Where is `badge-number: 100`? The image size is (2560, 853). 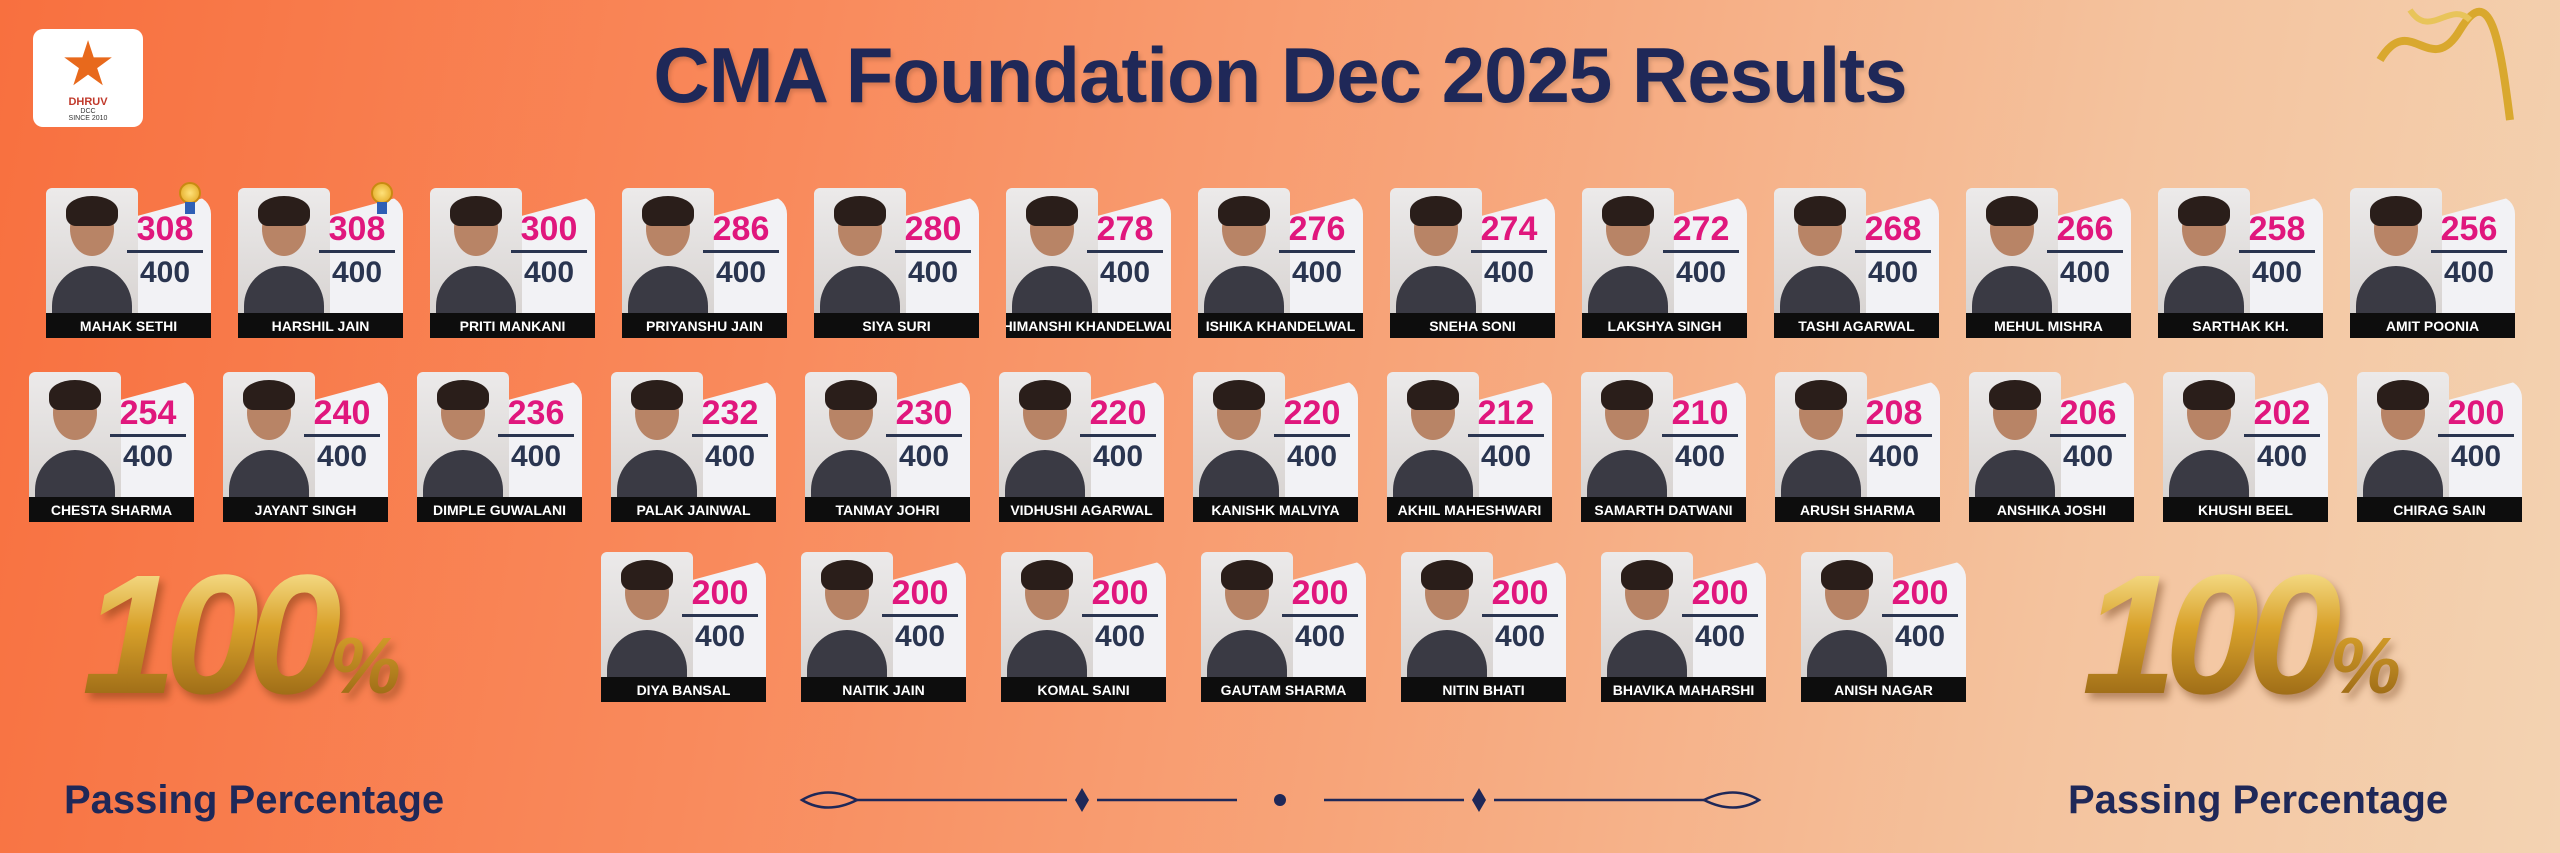
badge-number: 100 is located at coordinates (206, 635).